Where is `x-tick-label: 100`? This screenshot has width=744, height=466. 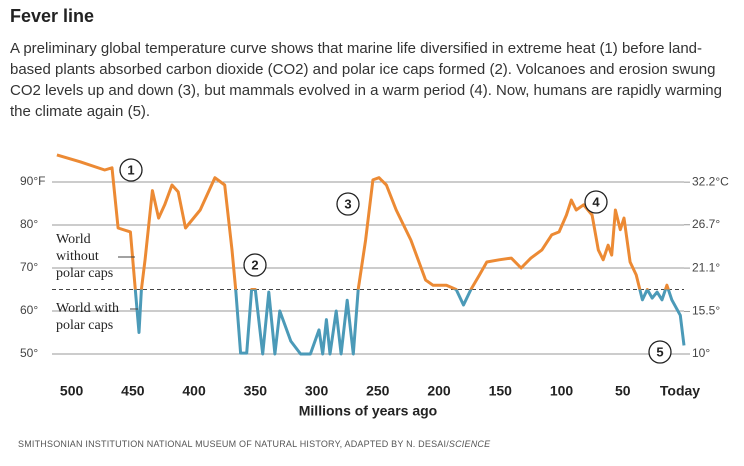 x-tick-label: 100 is located at coordinates (562, 391).